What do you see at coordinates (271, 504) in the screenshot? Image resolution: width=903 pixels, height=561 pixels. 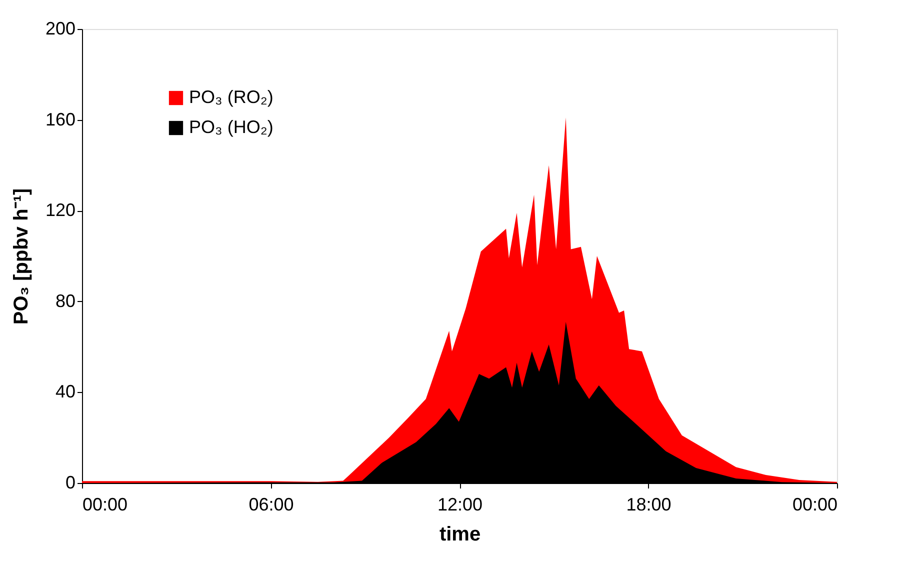 I see `x-tick-label: 06:00` at bounding box center [271, 504].